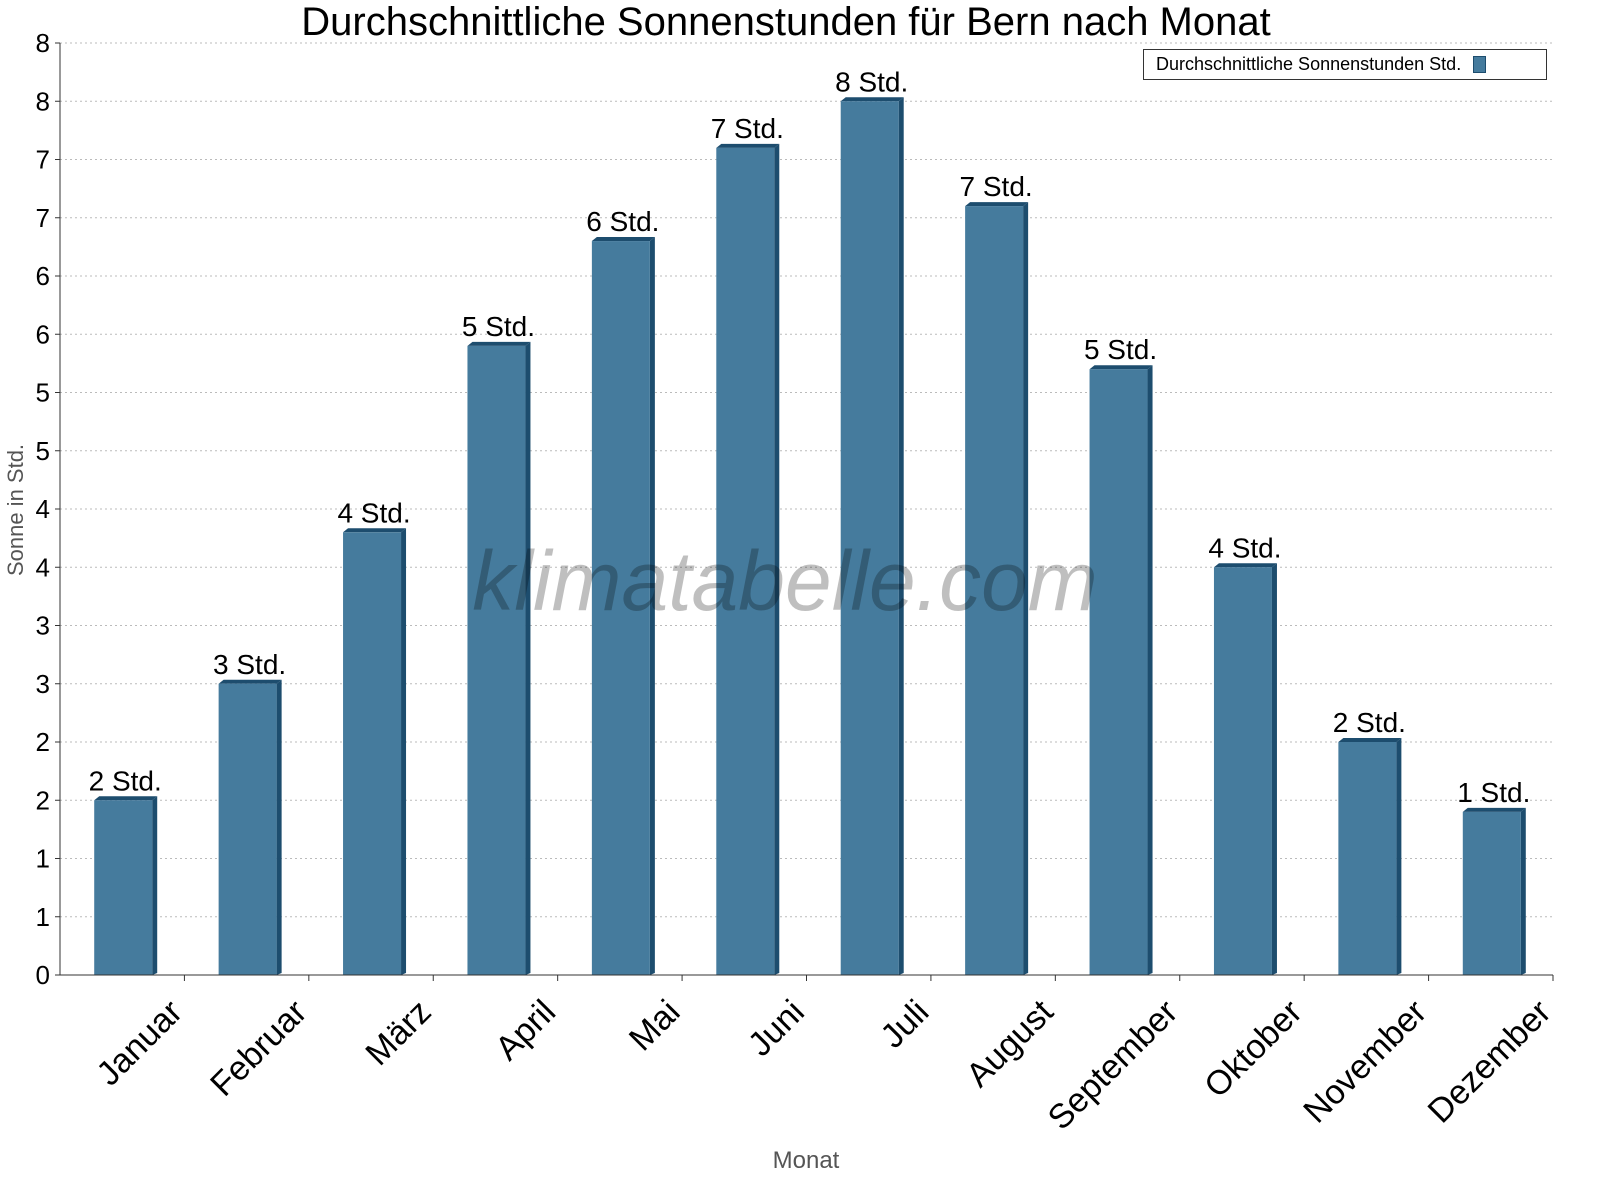 The image size is (1600, 1200). Describe the element at coordinates (43, 975) in the screenshot. I see `y-tick-label: 0` at that location.